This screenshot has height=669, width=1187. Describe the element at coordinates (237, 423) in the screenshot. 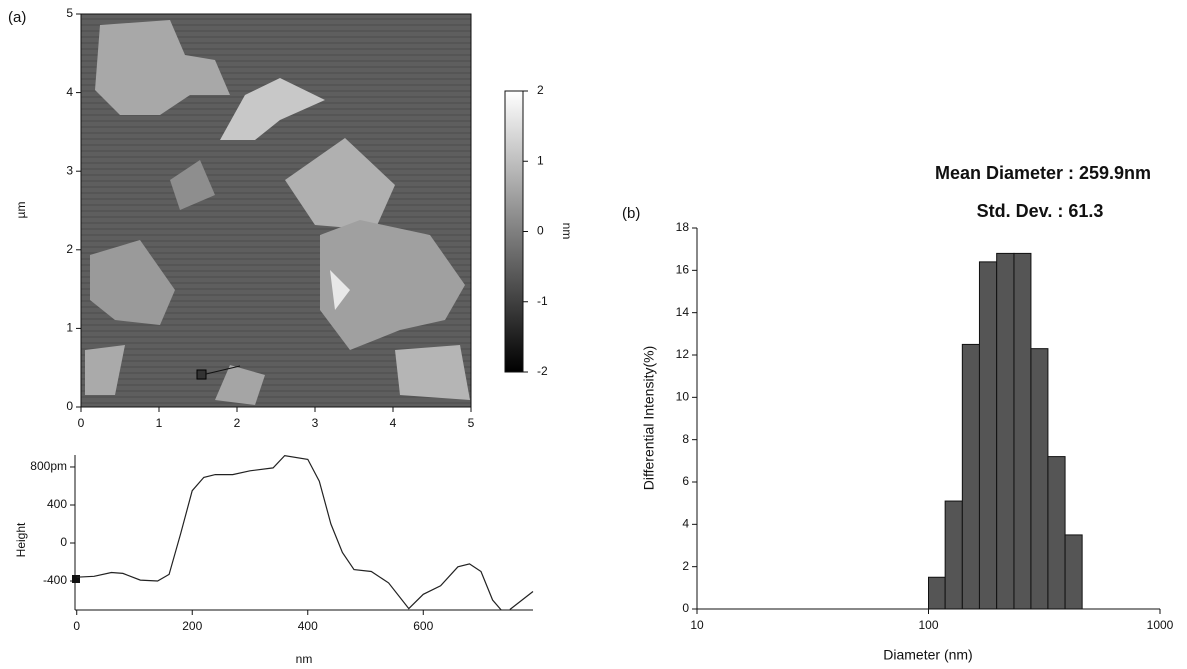

I see `x-tick-label: 2` at that location.